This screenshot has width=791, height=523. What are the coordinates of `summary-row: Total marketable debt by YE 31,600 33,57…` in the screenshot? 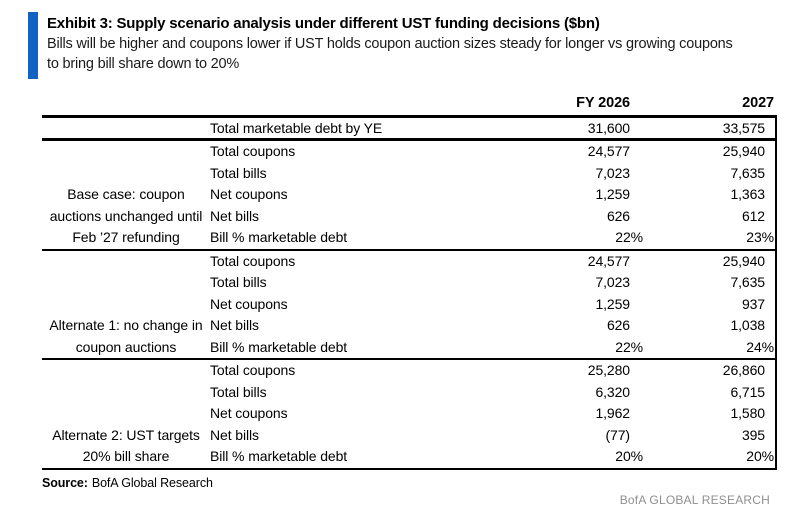 It's located at (408, 129).